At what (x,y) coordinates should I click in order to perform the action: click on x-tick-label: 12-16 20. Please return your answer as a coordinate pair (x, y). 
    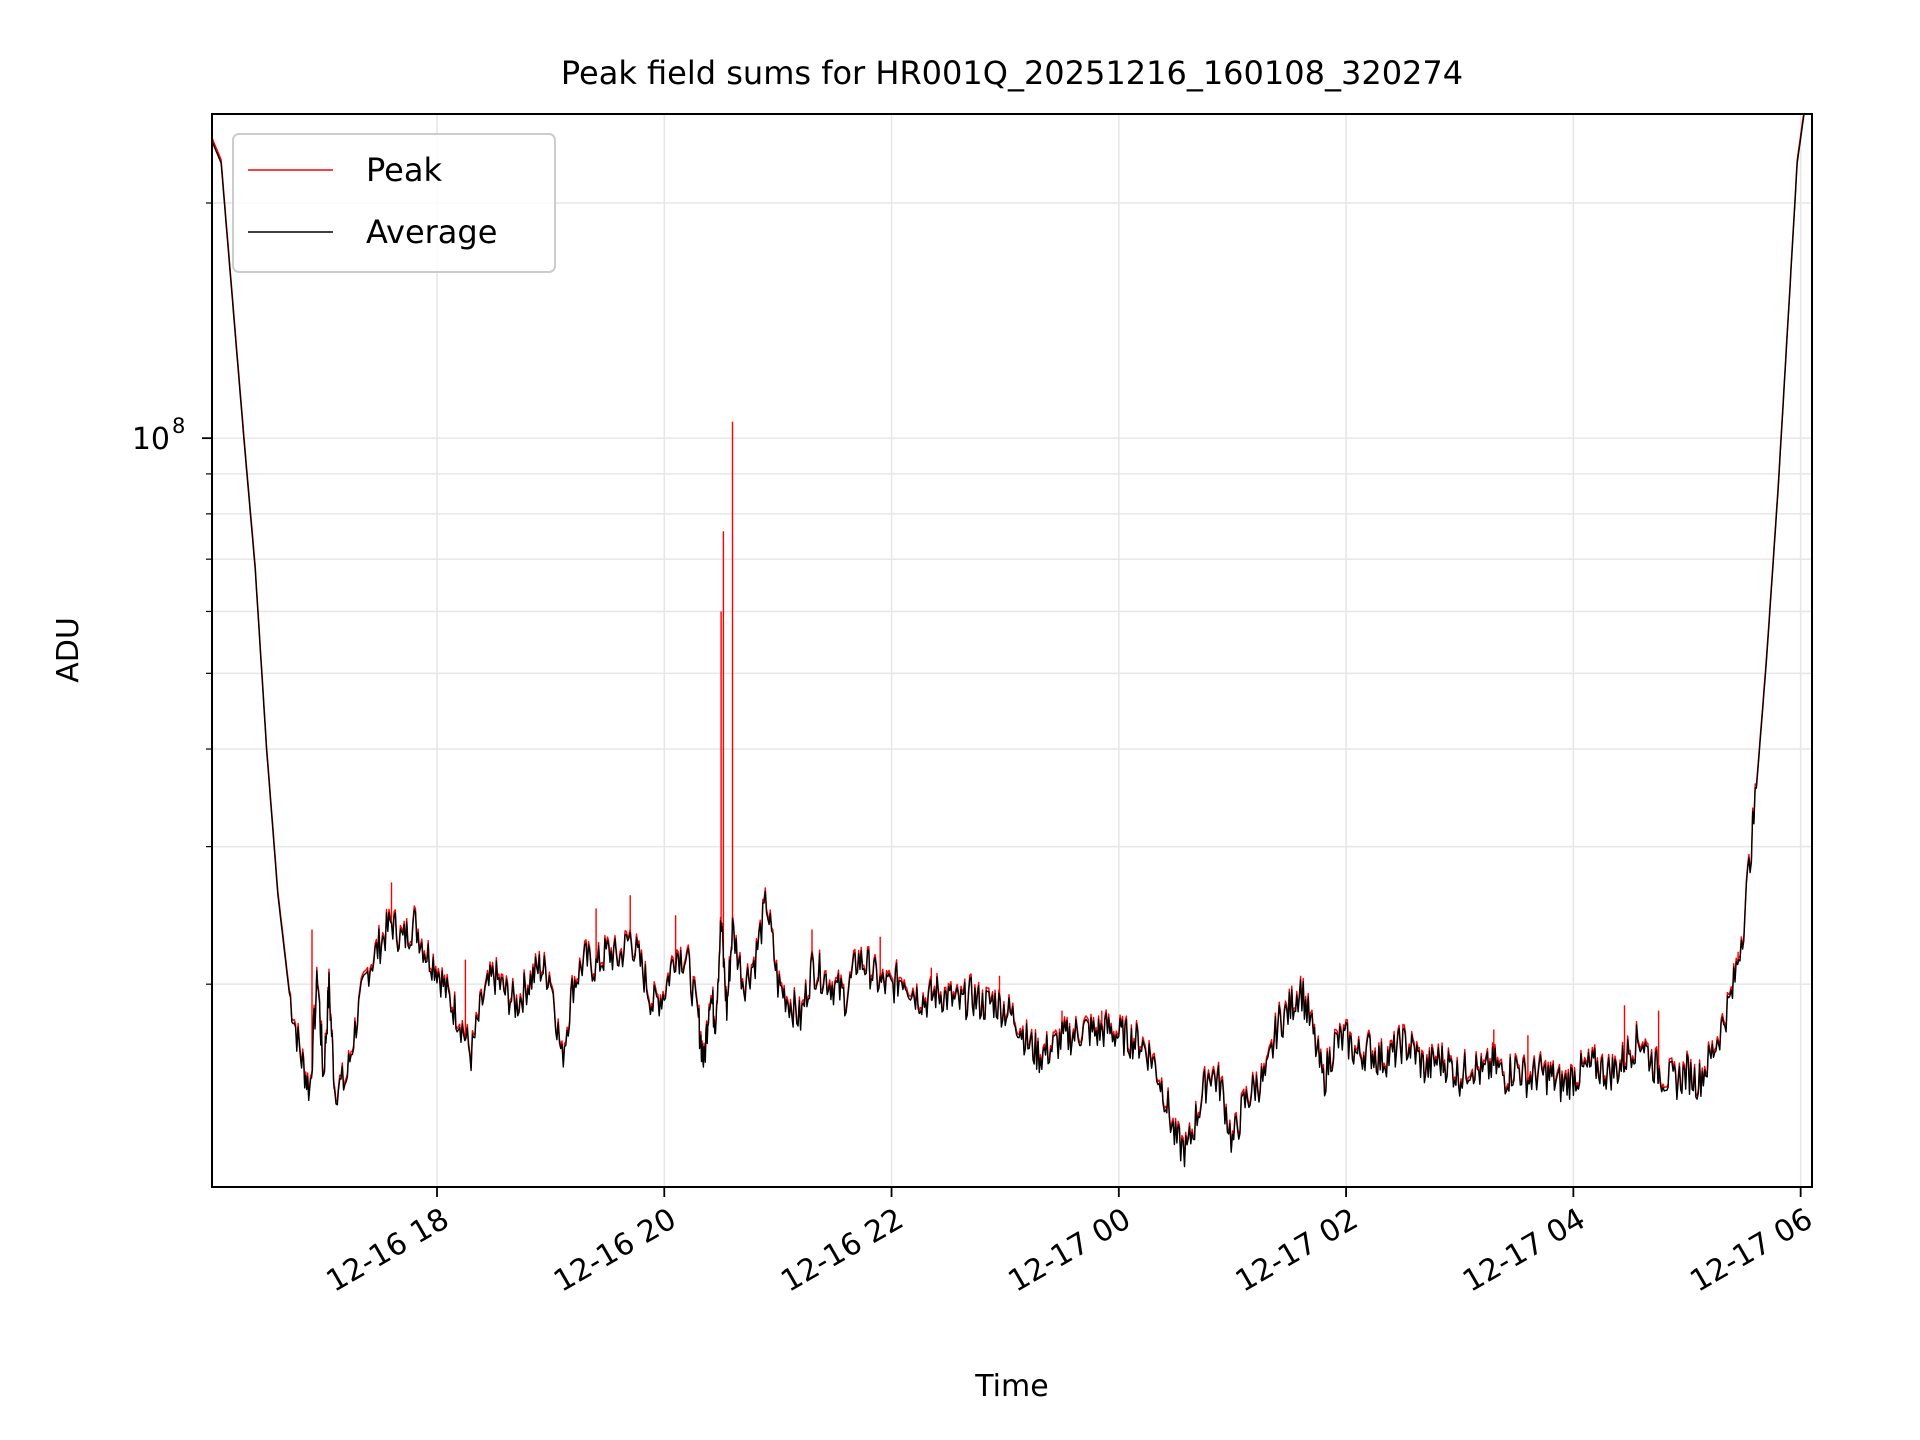
    Looking at the image, I should click on (615, 1251).